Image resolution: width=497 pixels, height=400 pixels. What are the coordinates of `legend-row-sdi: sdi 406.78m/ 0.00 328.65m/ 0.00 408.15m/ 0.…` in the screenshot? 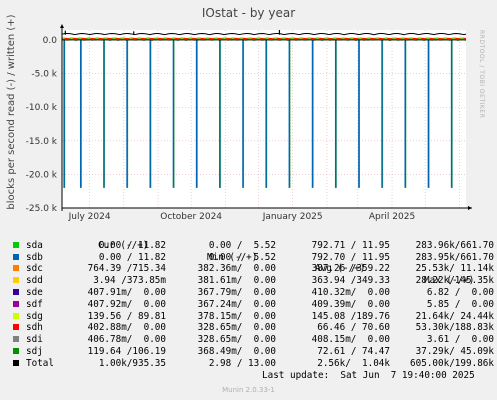 It's located at (252, 340).